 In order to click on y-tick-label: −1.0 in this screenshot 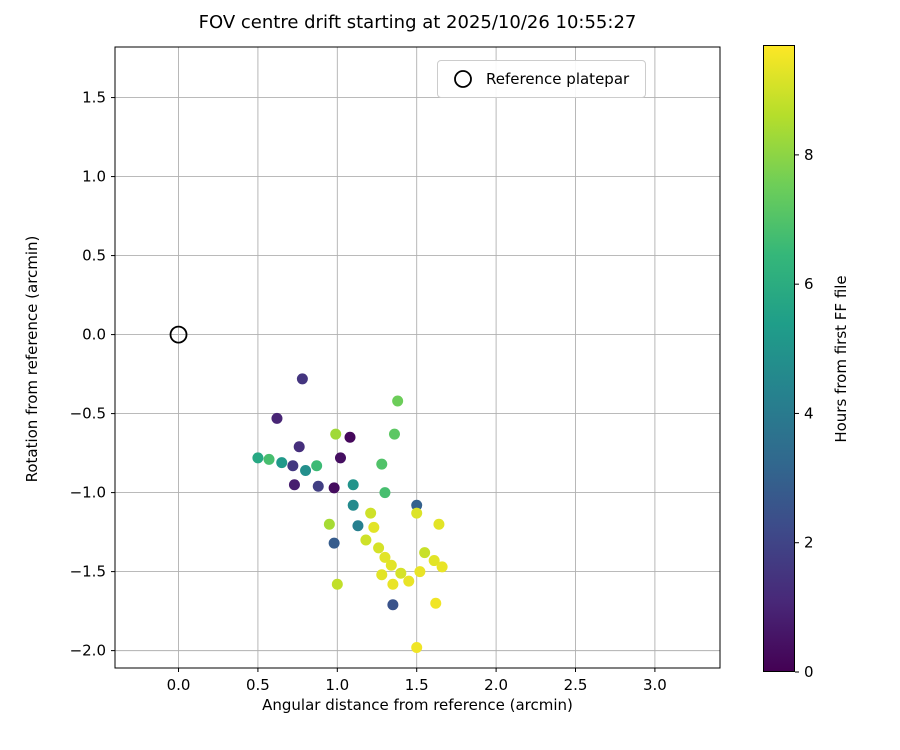, I will do `click(88, 493)`.